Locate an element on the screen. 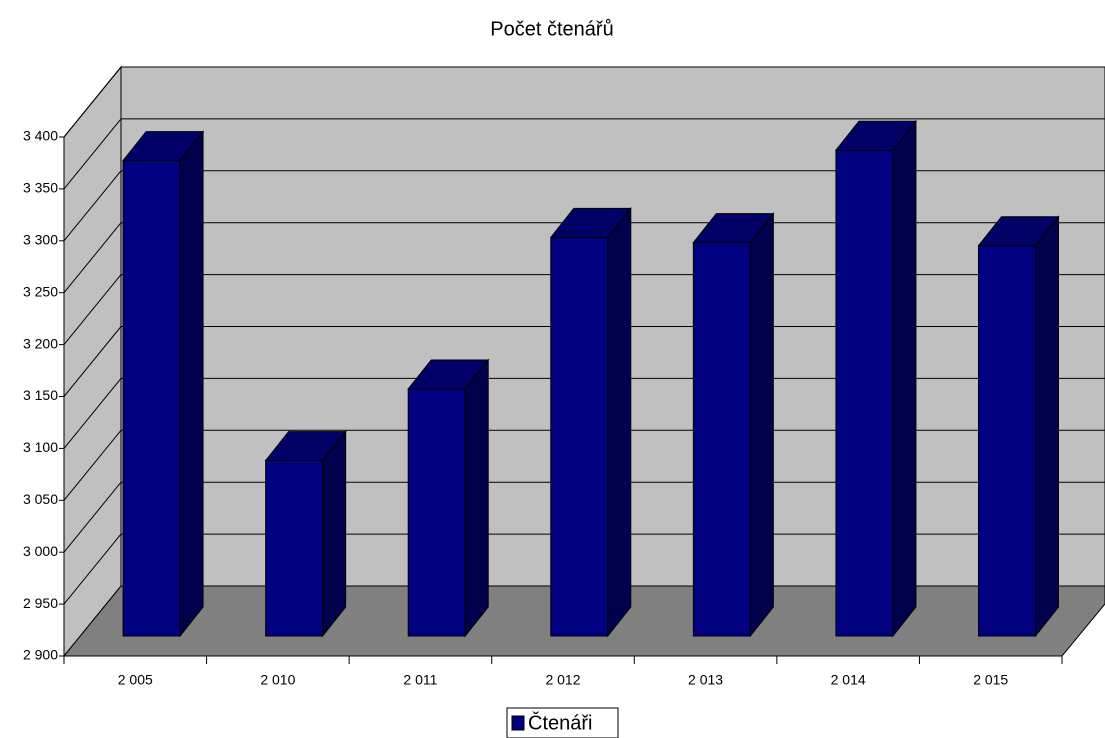  y-tick-label: 3 350 is located at coordinates (40, 188).